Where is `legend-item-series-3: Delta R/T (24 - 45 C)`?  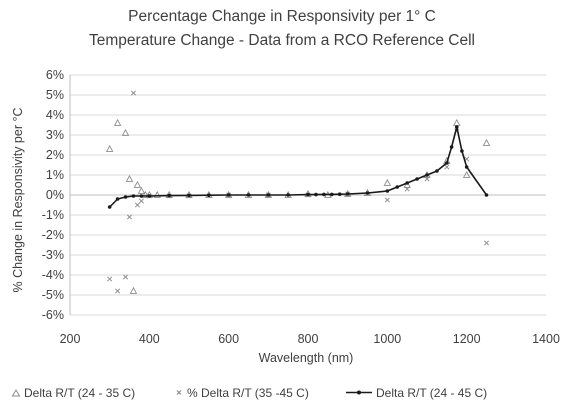
legend-item-series-3: Delta R/T (24 - 45 C) is located at coordinates (416, 393).